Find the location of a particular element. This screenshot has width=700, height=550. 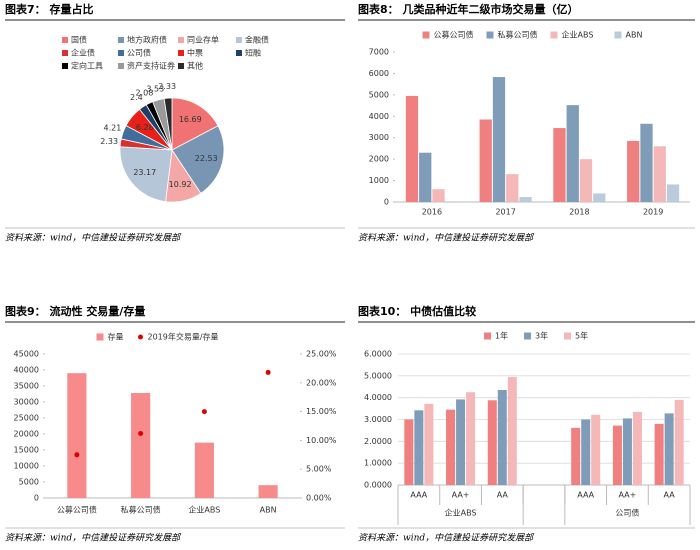

data-label: 2.4 is located at coordinates (136, 97).